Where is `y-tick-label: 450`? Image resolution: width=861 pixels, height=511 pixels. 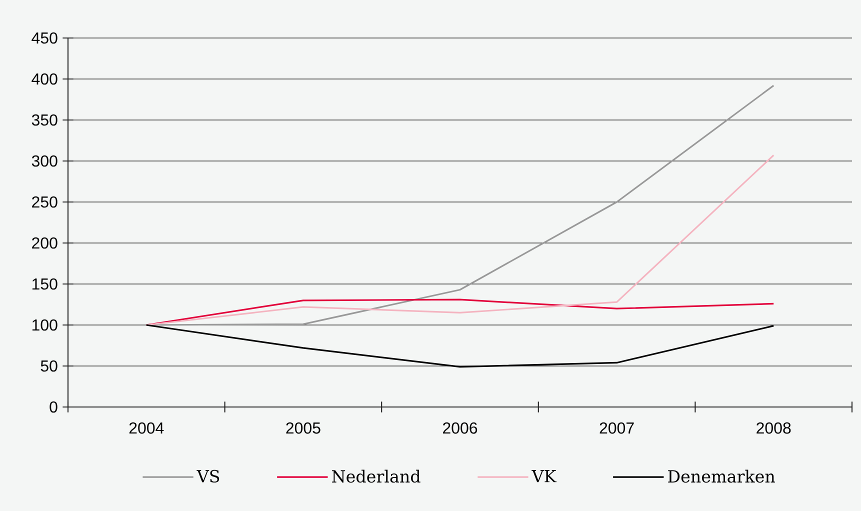 y-tick-label: 450 is located at coordinates (45, 38).